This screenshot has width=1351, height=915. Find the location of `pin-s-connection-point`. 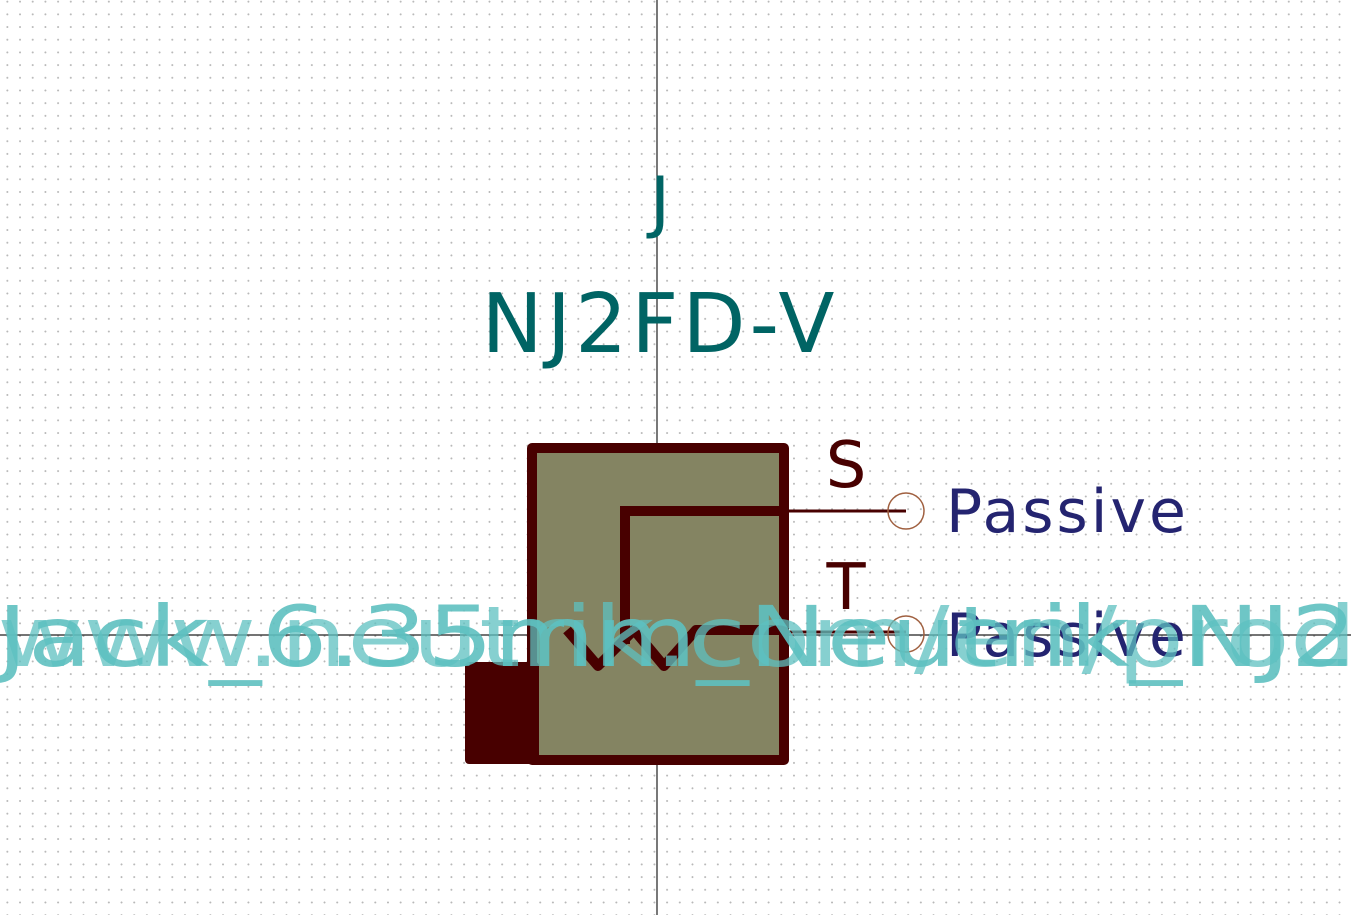

pin-s-connection-point is located at coordinates (906, 511).